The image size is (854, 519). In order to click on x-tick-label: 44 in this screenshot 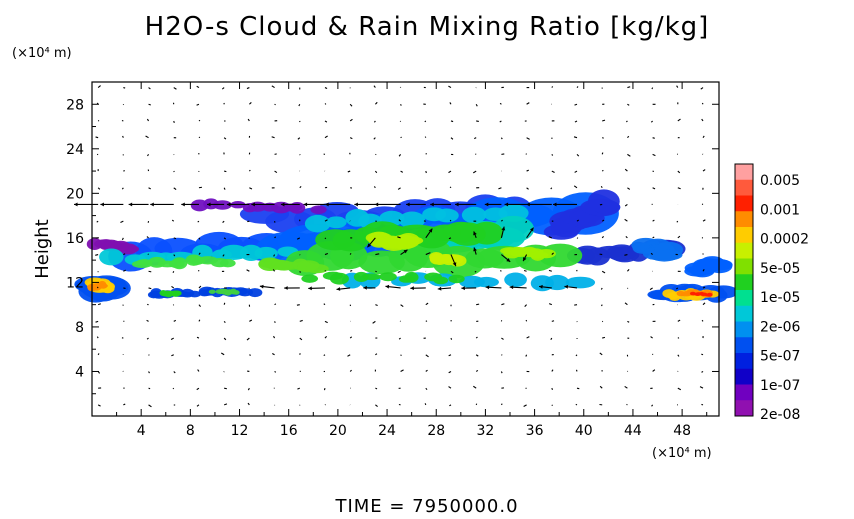, I will do `click(633, 431)`.